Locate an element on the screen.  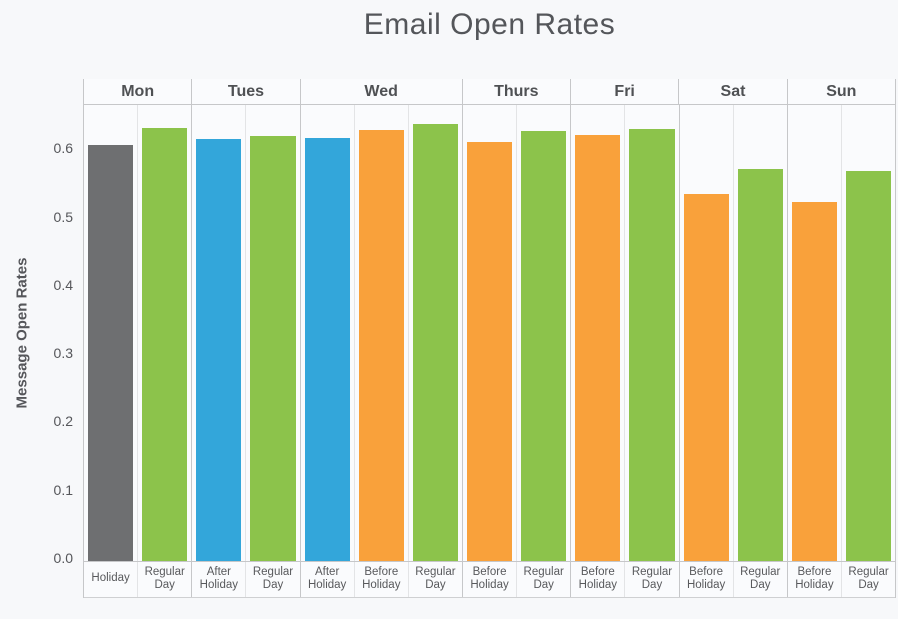
bar-label-sat-before: Before Holiday is located at coordinates (705, 579).